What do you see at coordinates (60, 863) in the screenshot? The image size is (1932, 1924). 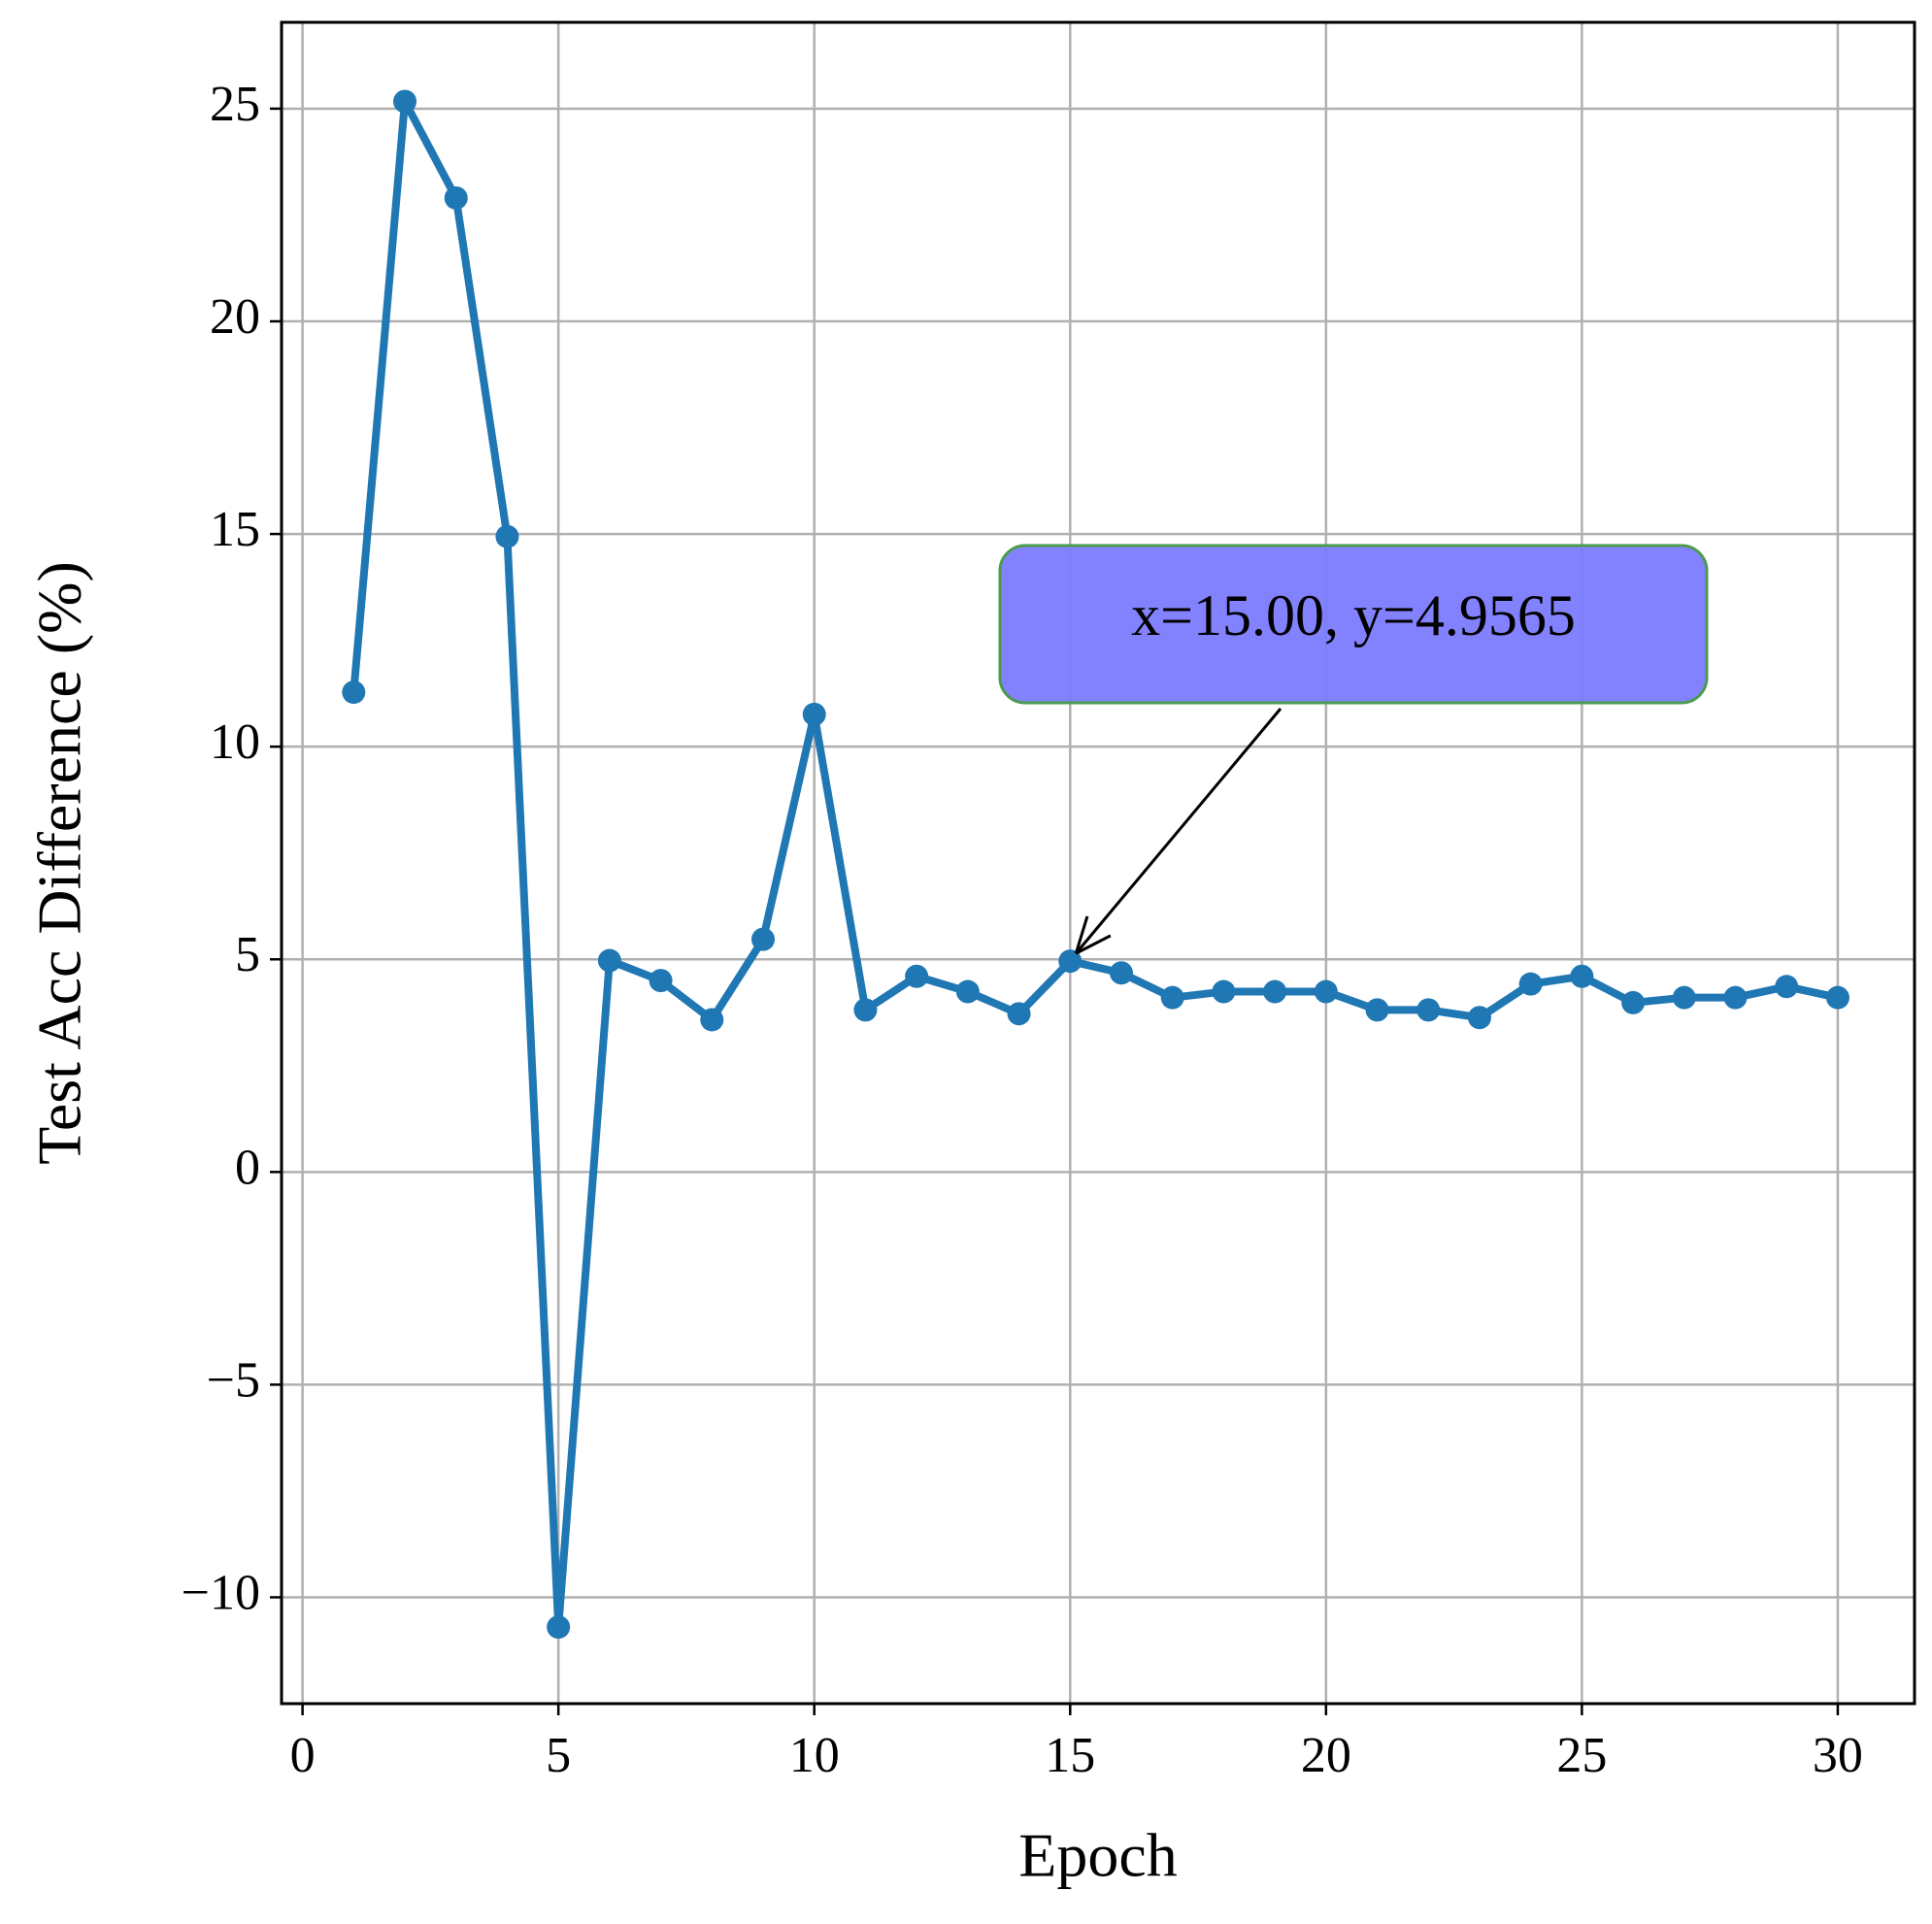 I see `y-axis-label: Test Acc Difference (%)` at bounding box center [60, 863].